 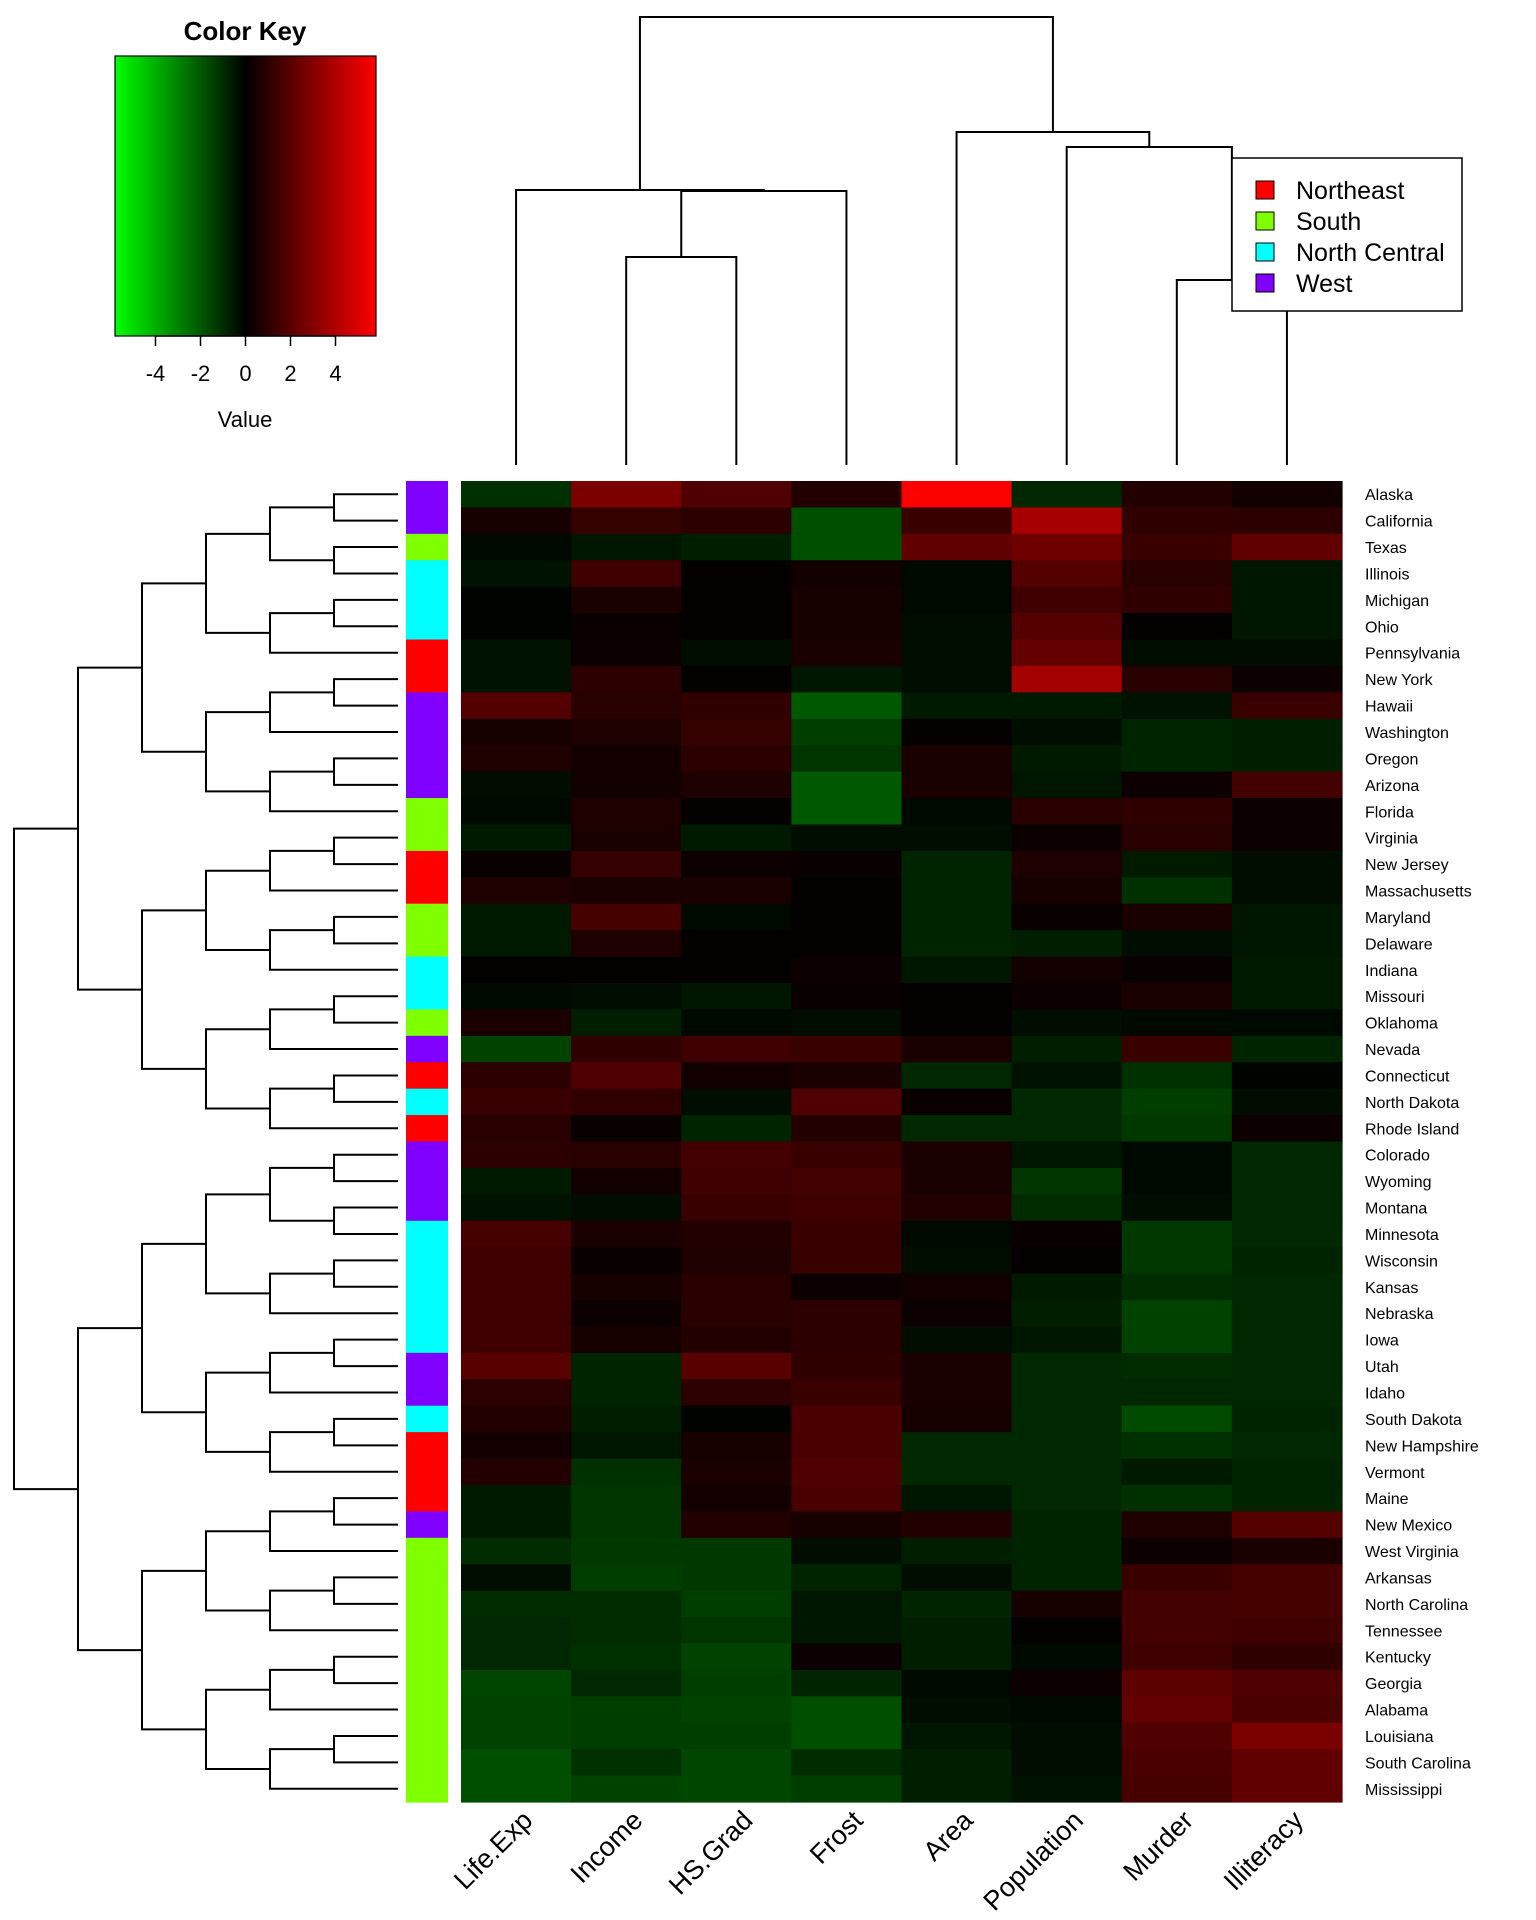 What do you see at coordinates (1387, 574) in the screenshot?
I see `row-label: Illinois` at bounding box center [1387, 574].